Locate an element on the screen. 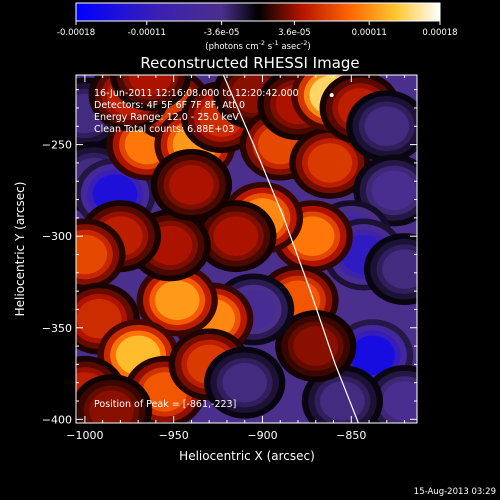 The image size is (500, 500). colorbar-tick-label: -0.00018 is located at coordinates (76, 33).